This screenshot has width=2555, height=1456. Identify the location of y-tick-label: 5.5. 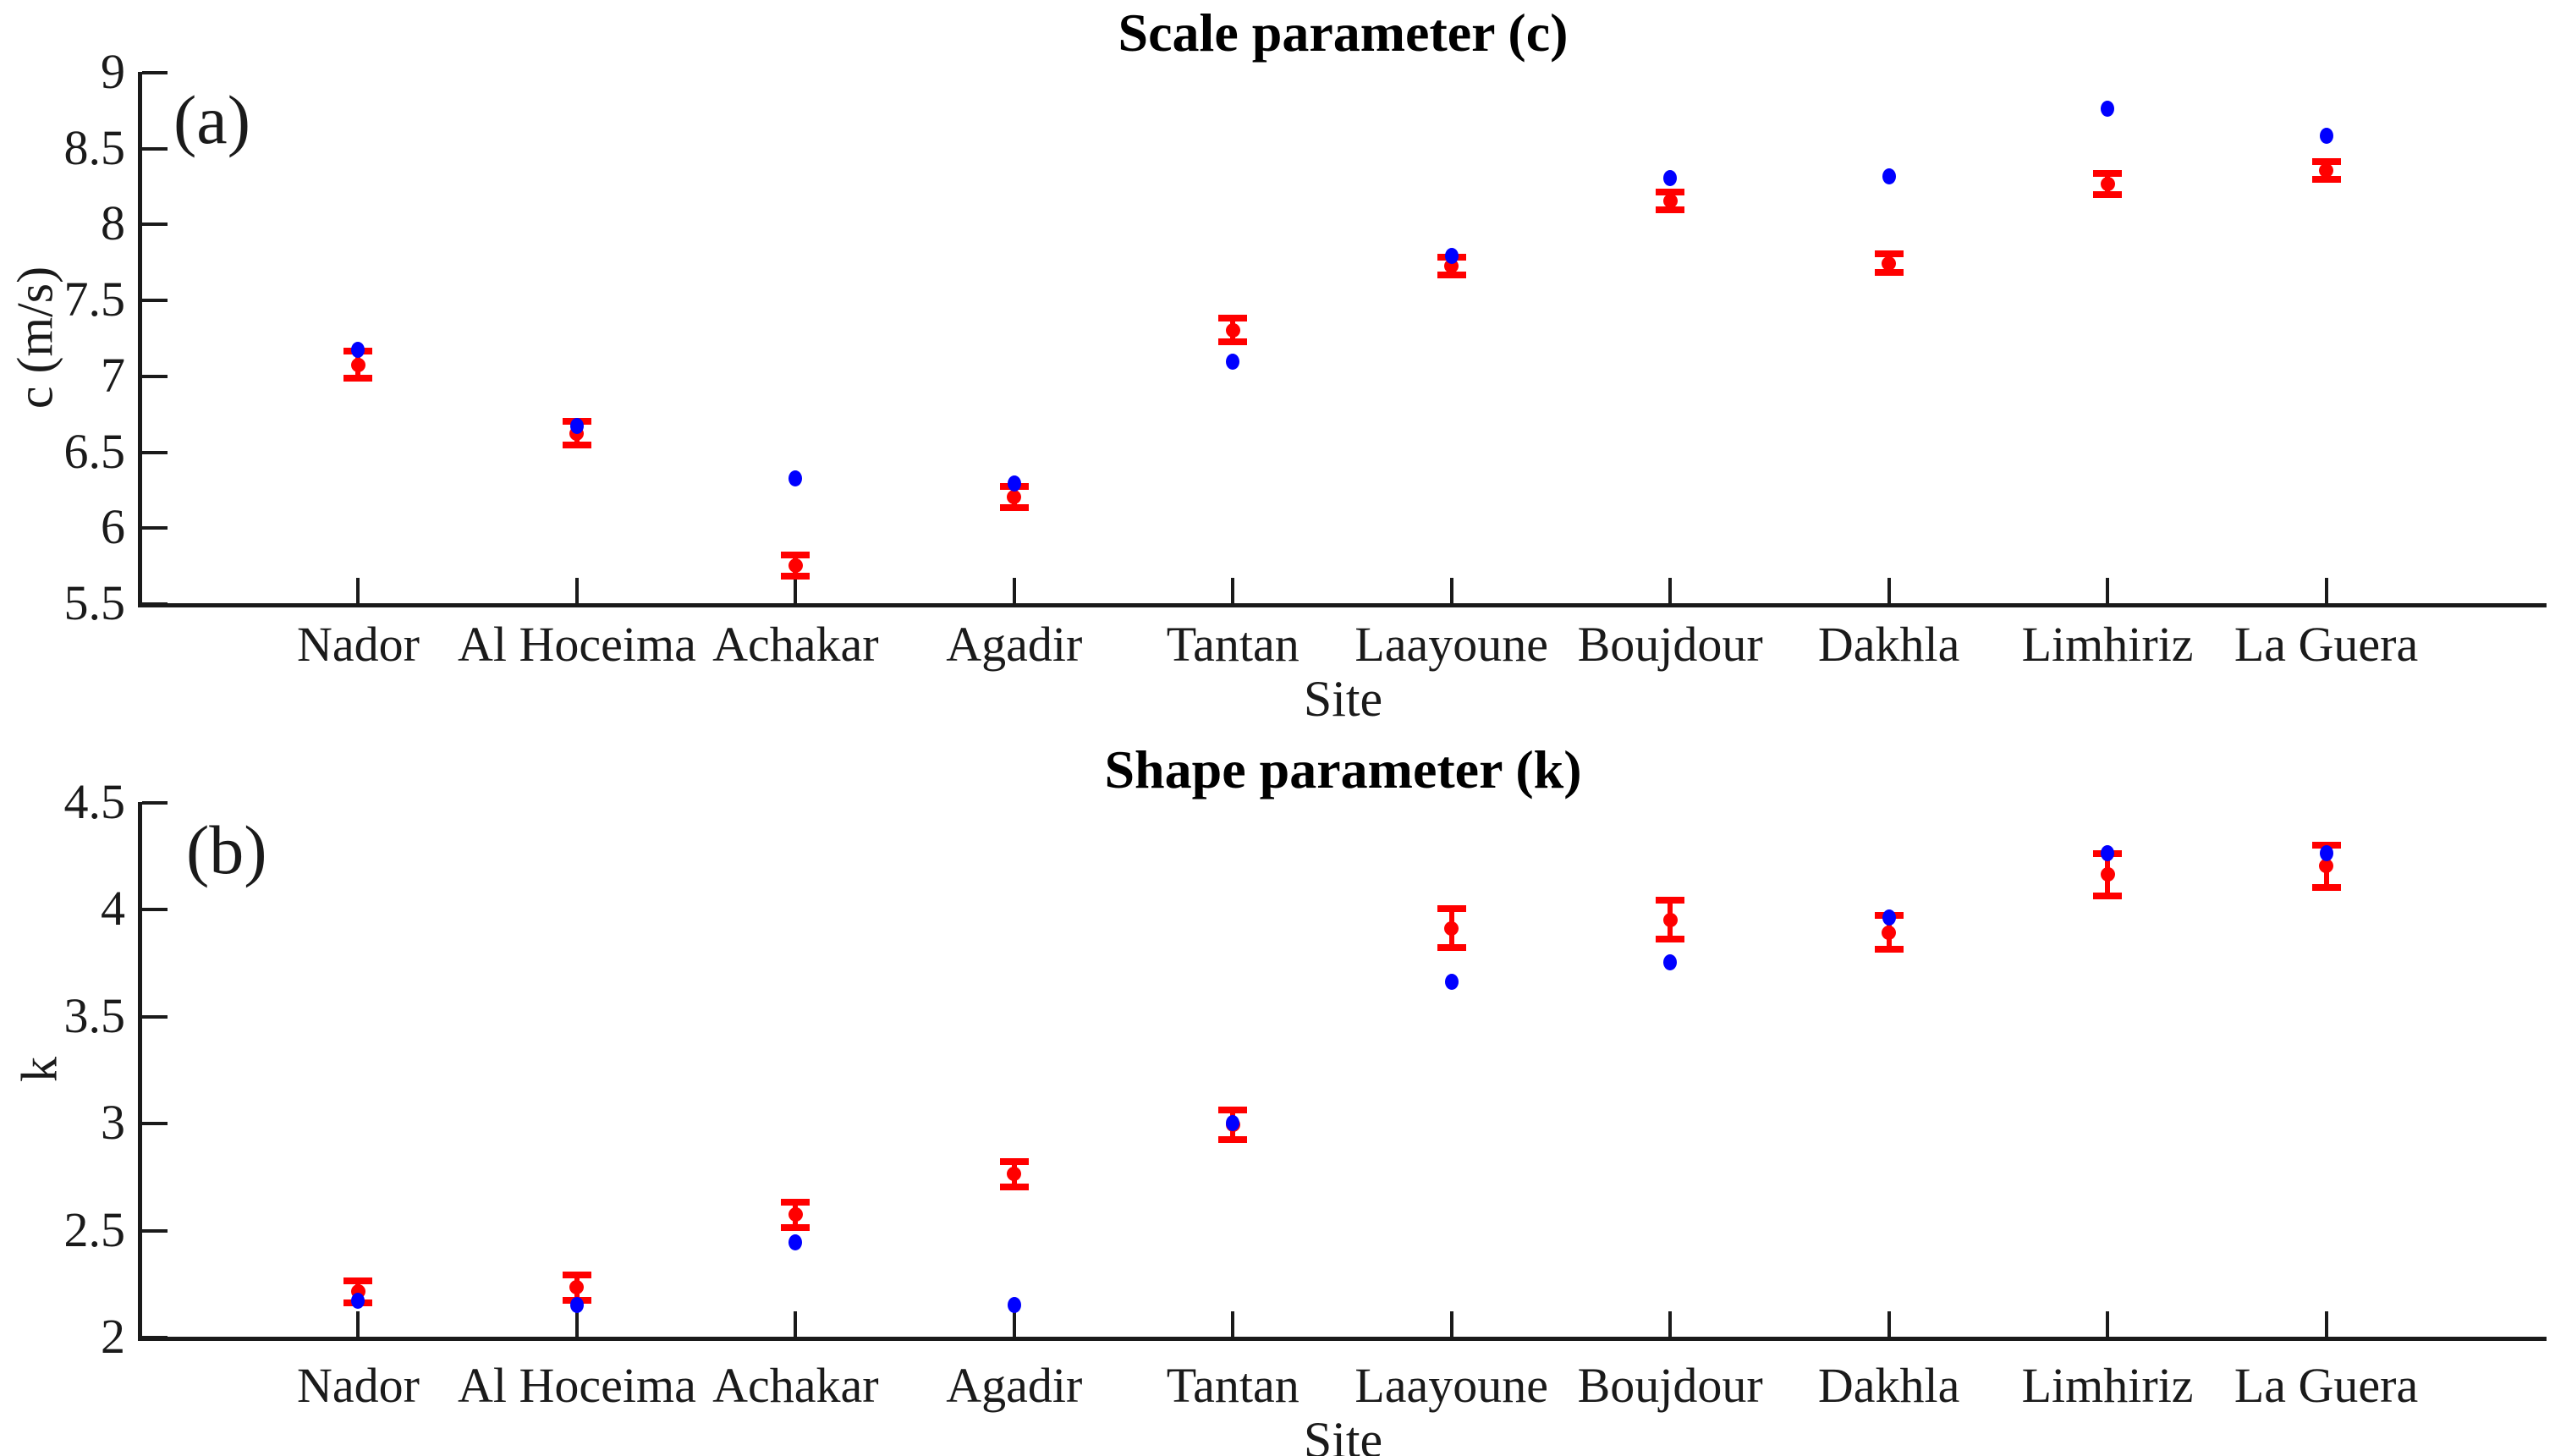
(94, 602).